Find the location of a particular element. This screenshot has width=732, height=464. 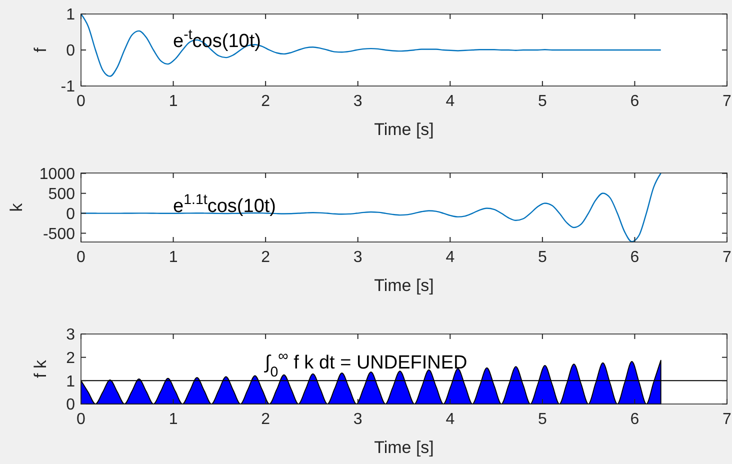

y-tick-label: 2 is located at coordinates (71, 358).